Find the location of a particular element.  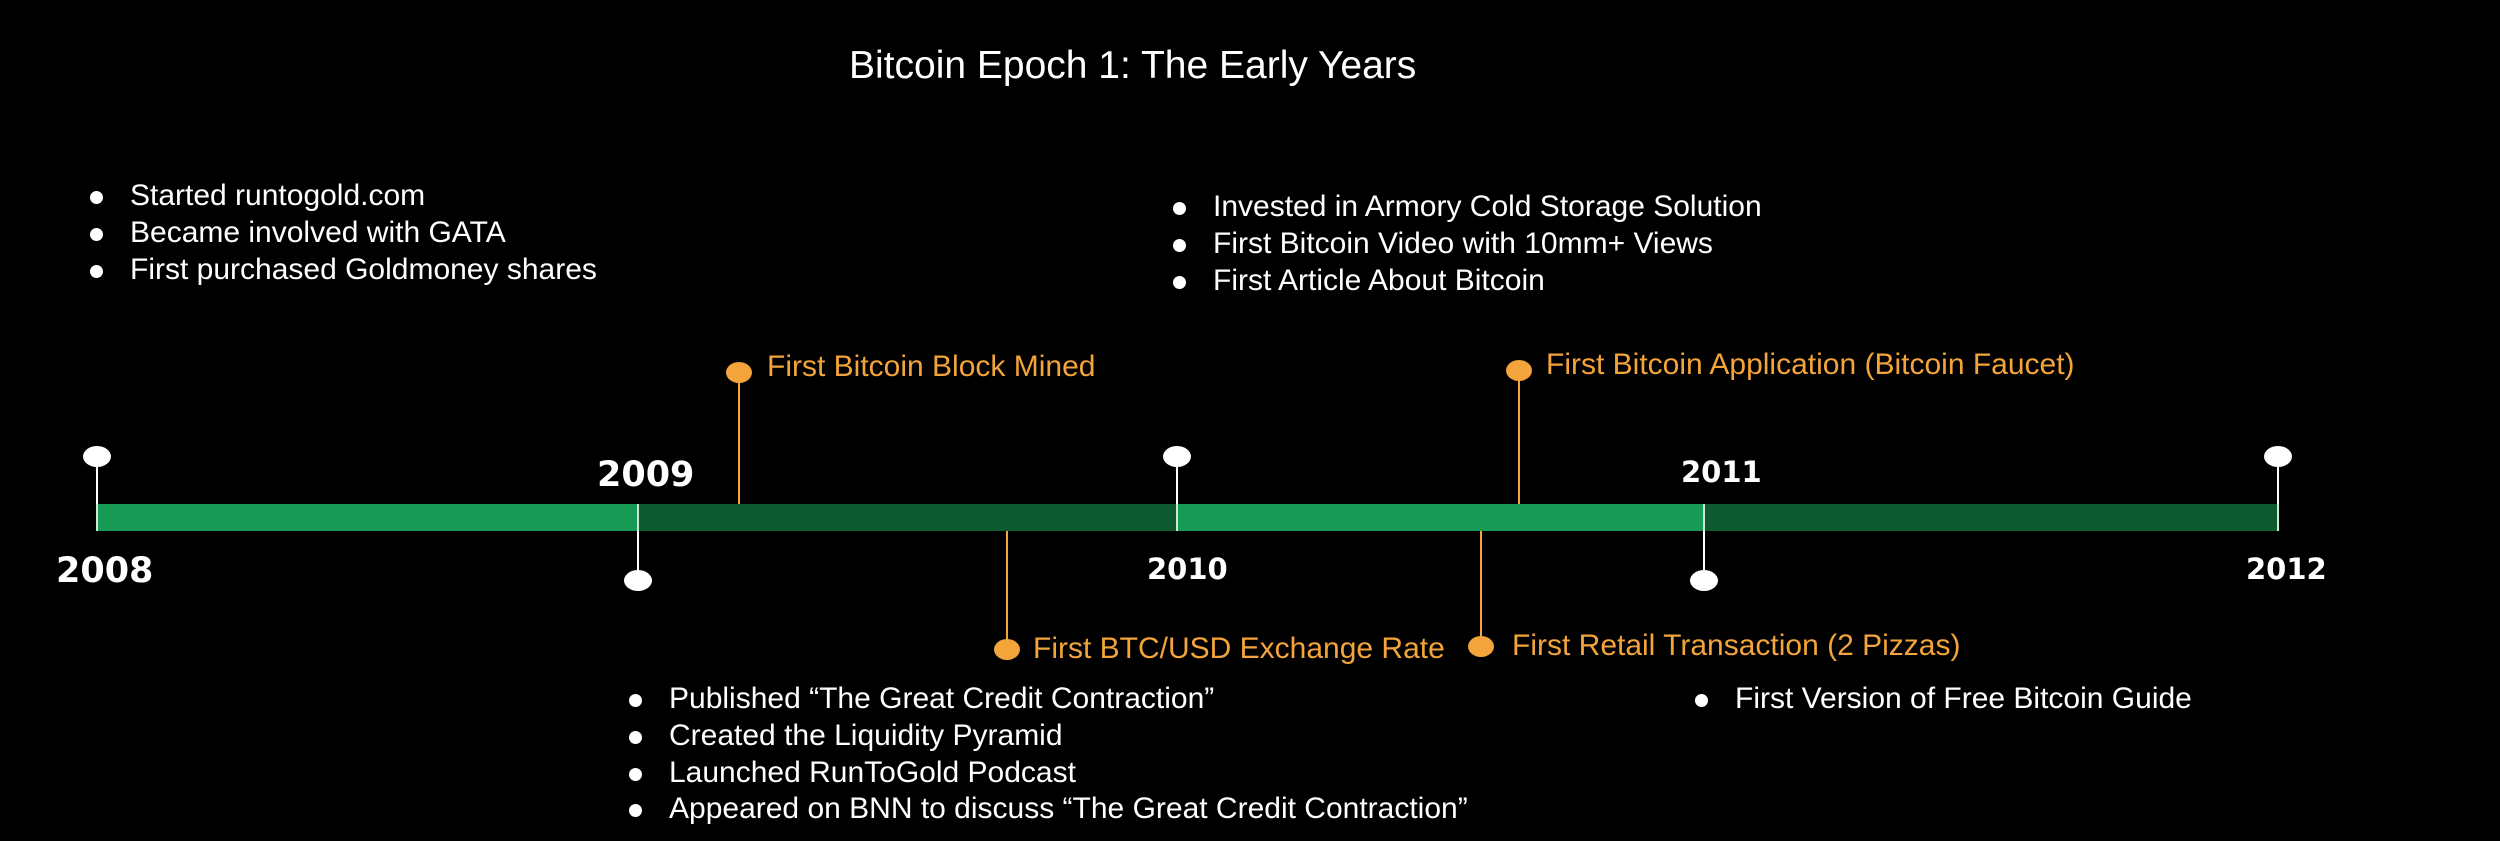

year-pin-2010 is located at coordinates (1177, 456).